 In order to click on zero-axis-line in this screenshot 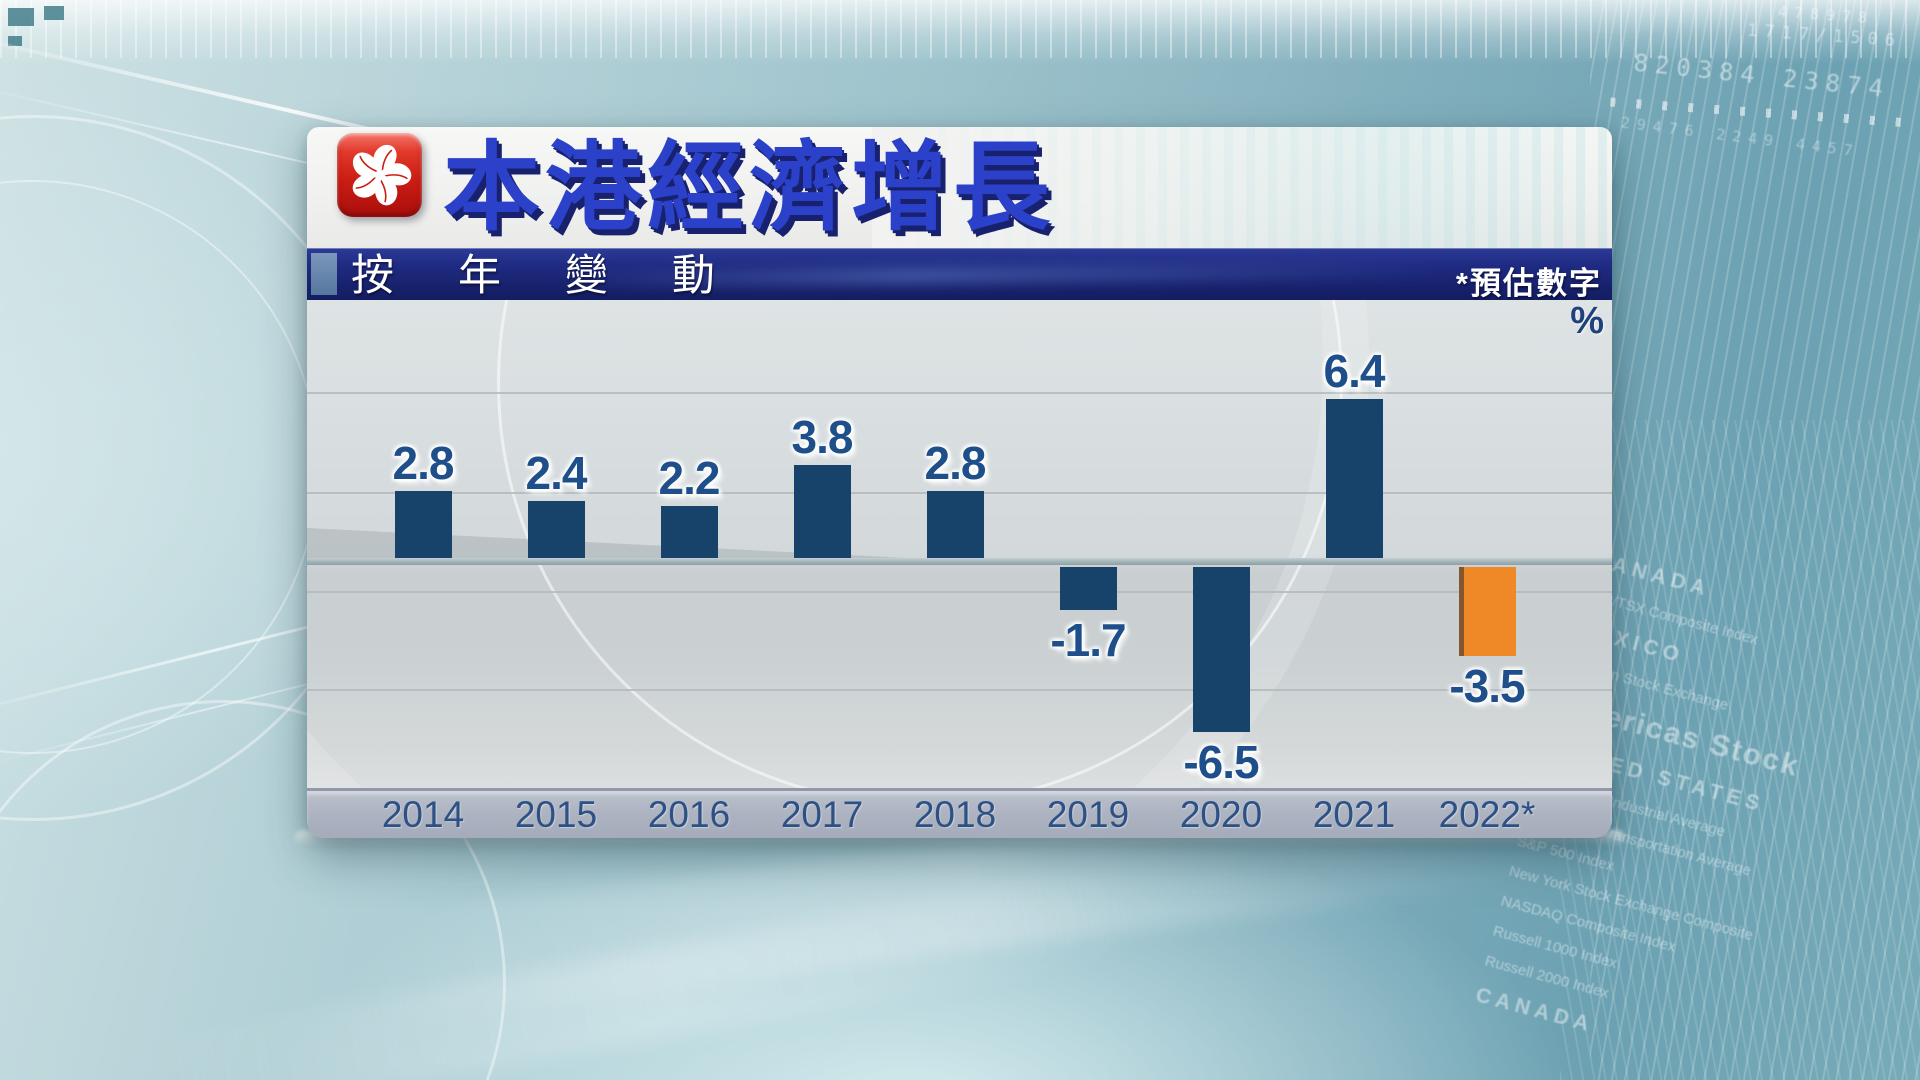, I will do `click(959, 561)`.